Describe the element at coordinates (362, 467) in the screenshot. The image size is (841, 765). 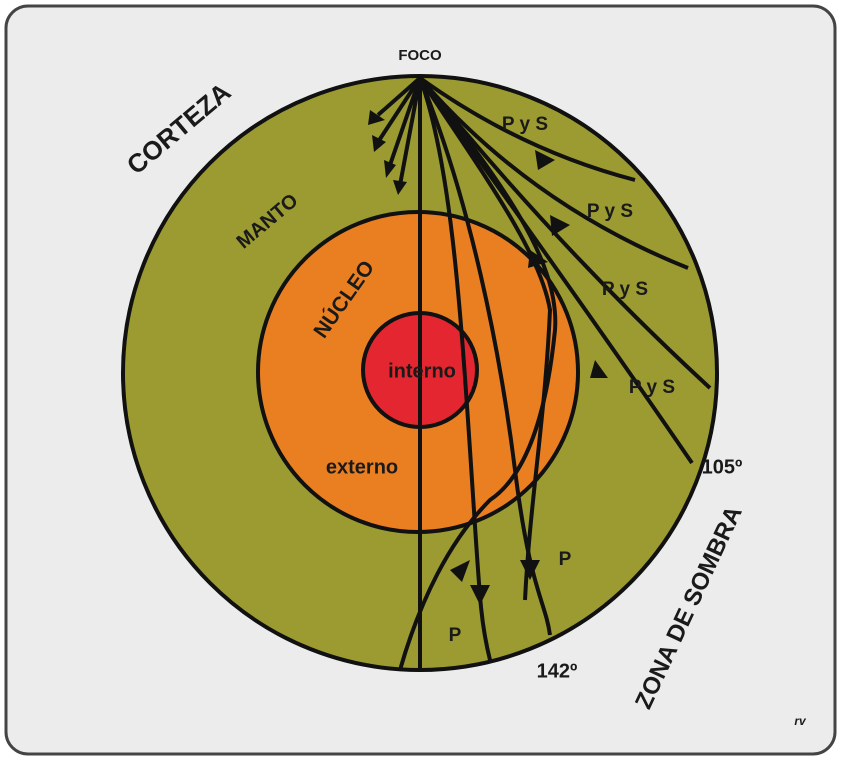
I see `outer-core-label: externo` at that location.